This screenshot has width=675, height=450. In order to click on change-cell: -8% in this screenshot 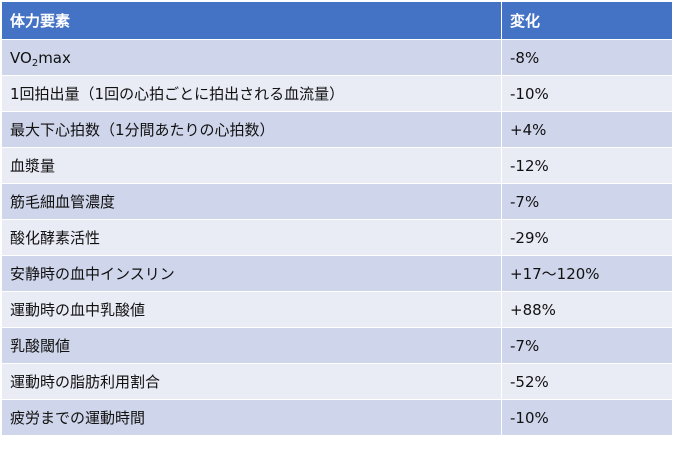, I will do `click(587, 57)`.